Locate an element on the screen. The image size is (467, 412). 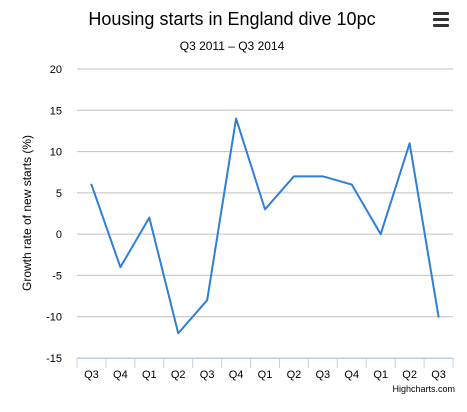
y-tick-label: 15 is located at coordinates (56, 111).